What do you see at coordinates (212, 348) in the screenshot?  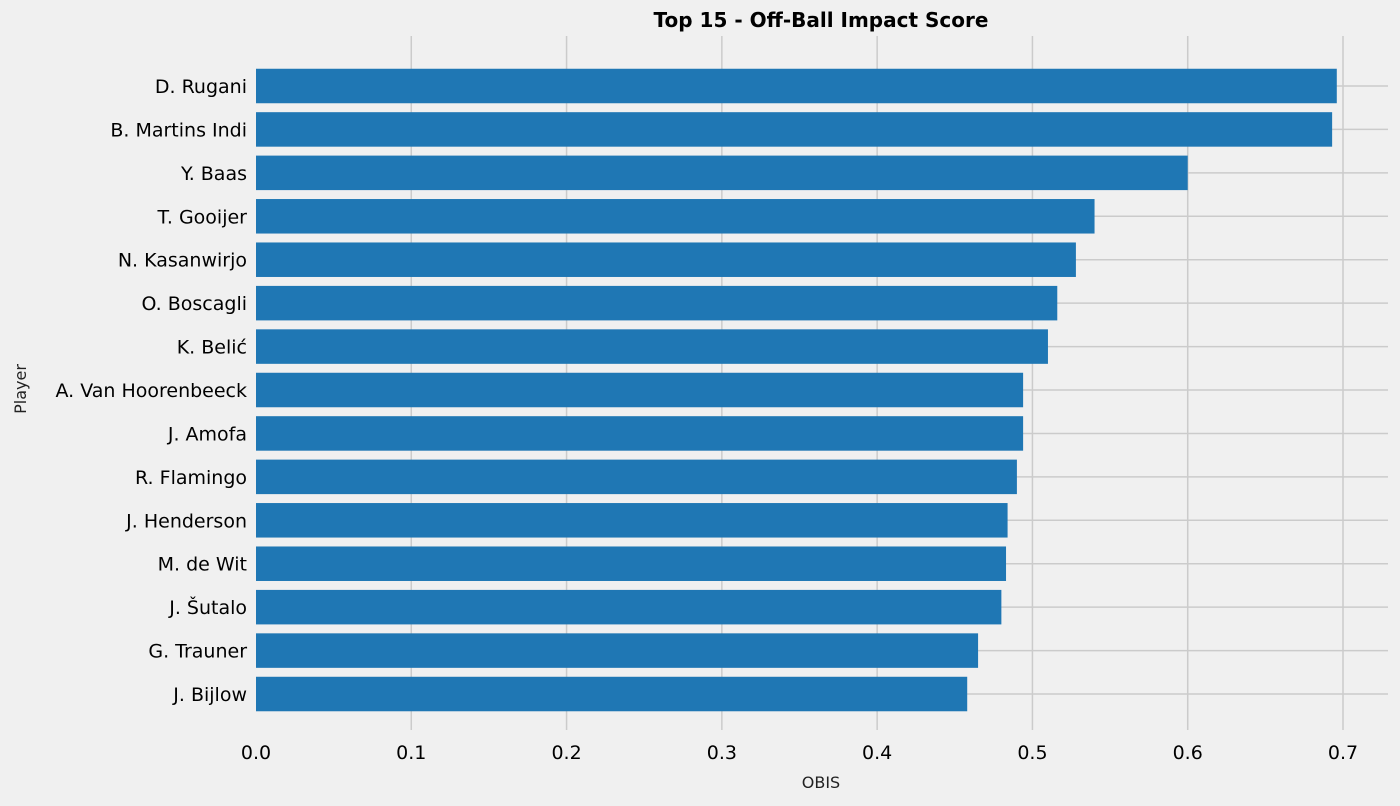 I see `category-label: K. Belić` at bounding box center [212, 348].